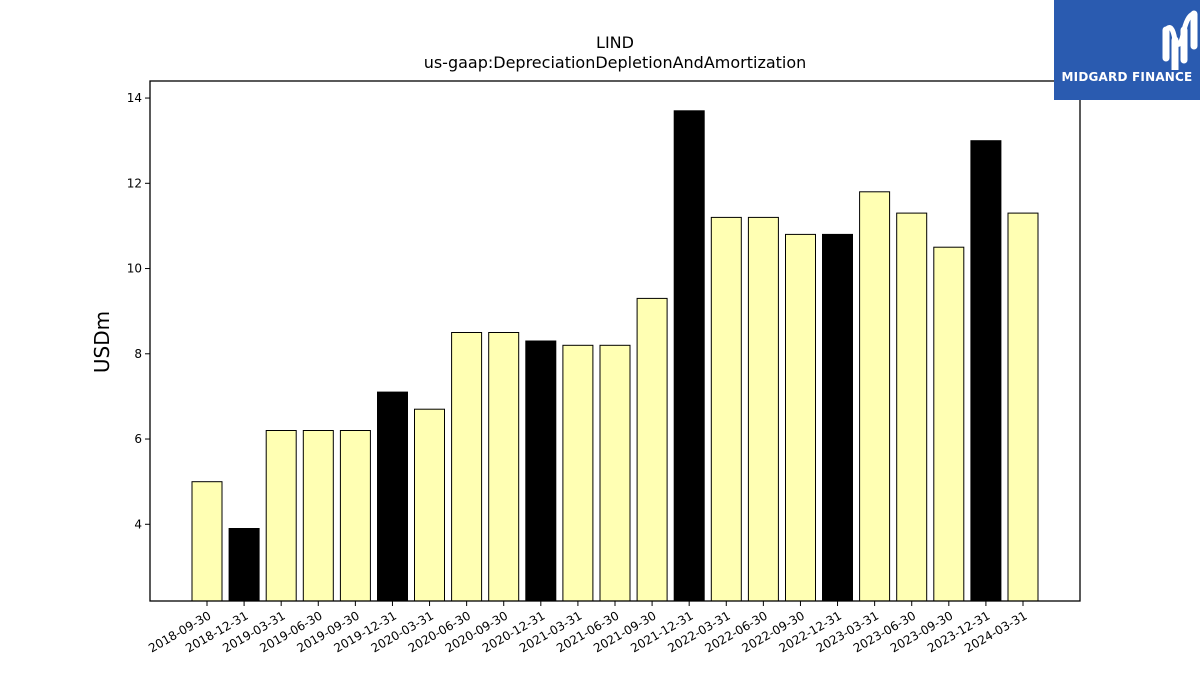 This screenshot has height=675, width=1200. I want to click on y-tick-label: 4, so click(138, 524).